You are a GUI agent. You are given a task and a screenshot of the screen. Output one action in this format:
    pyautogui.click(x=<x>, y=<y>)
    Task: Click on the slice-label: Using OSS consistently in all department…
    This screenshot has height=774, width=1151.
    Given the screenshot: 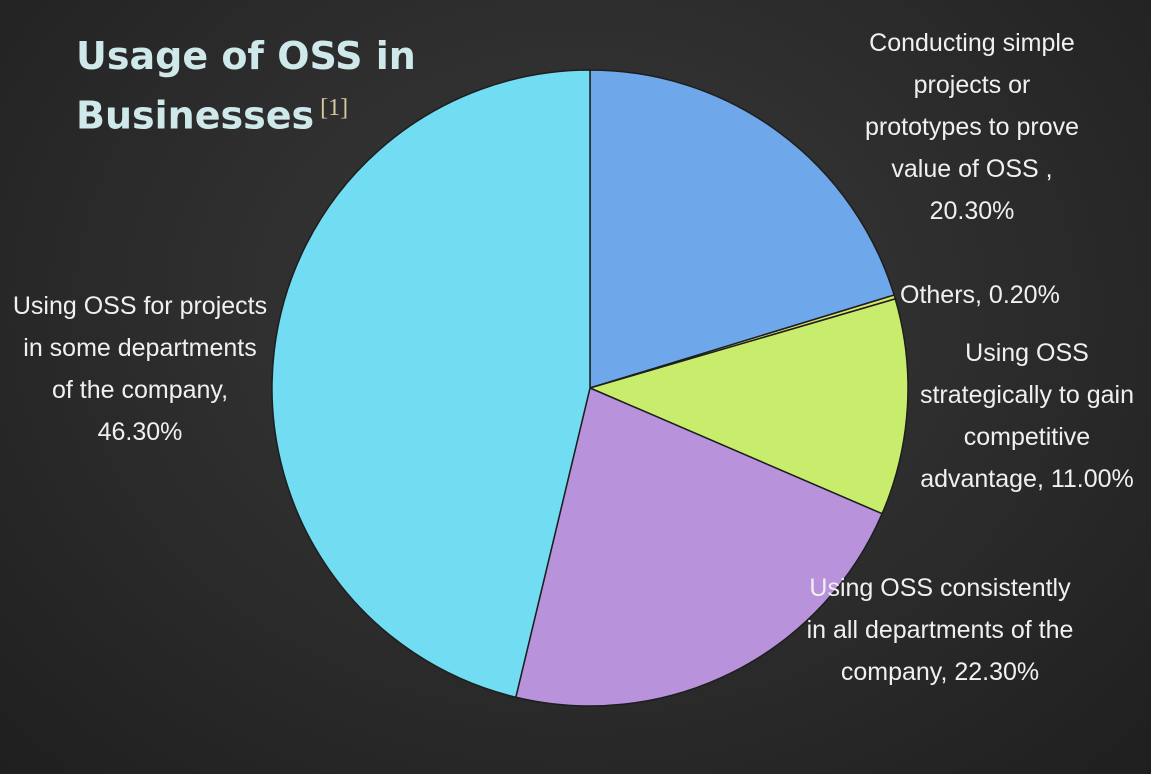 What is the action you would take?
    pyautogui.click(x=940, y=630)
    